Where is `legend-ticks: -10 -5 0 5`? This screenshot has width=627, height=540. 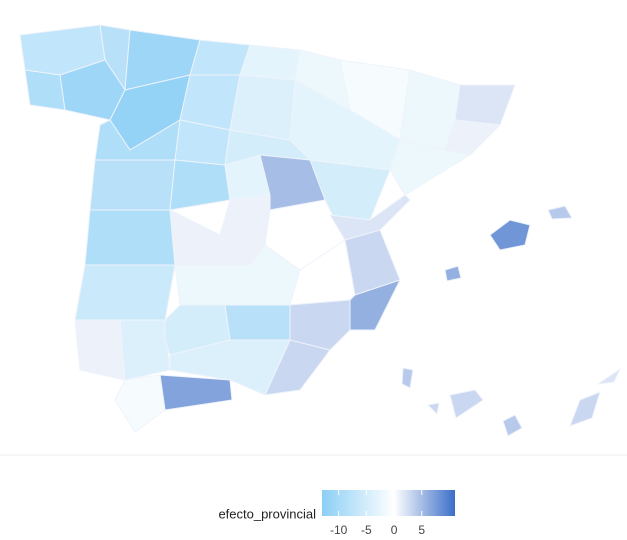
legend-ticks: -10 -5 0 5 is located at coordinates (377, 513).